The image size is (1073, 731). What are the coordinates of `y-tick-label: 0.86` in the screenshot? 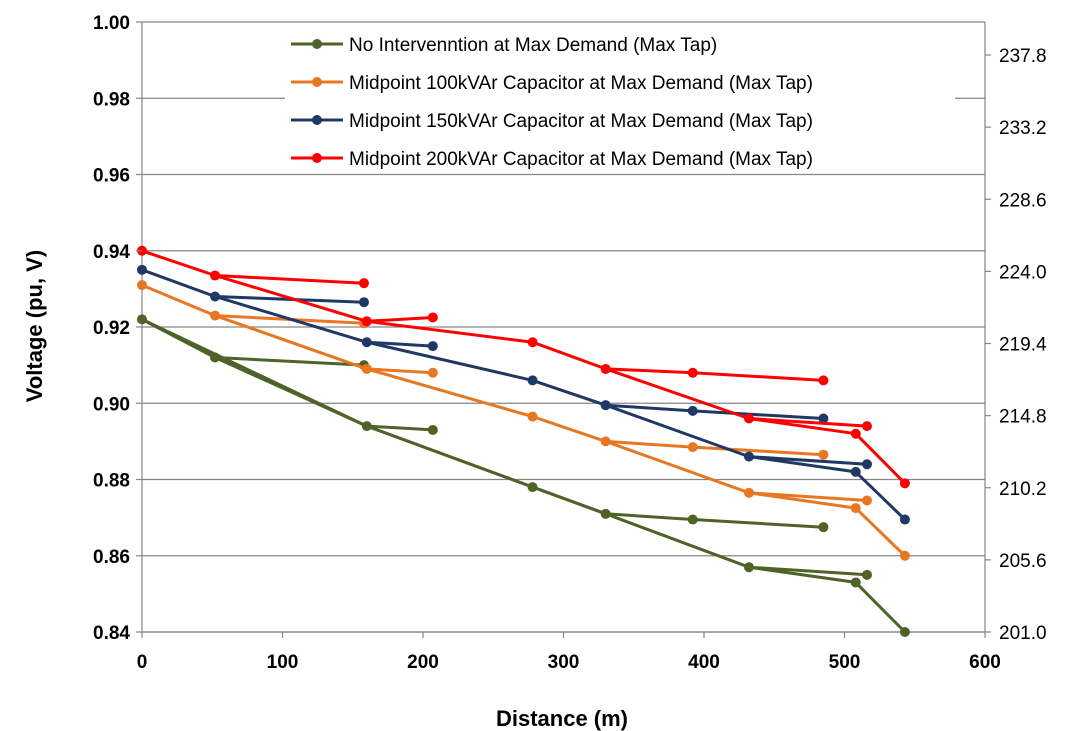 It's located at (111, 557).